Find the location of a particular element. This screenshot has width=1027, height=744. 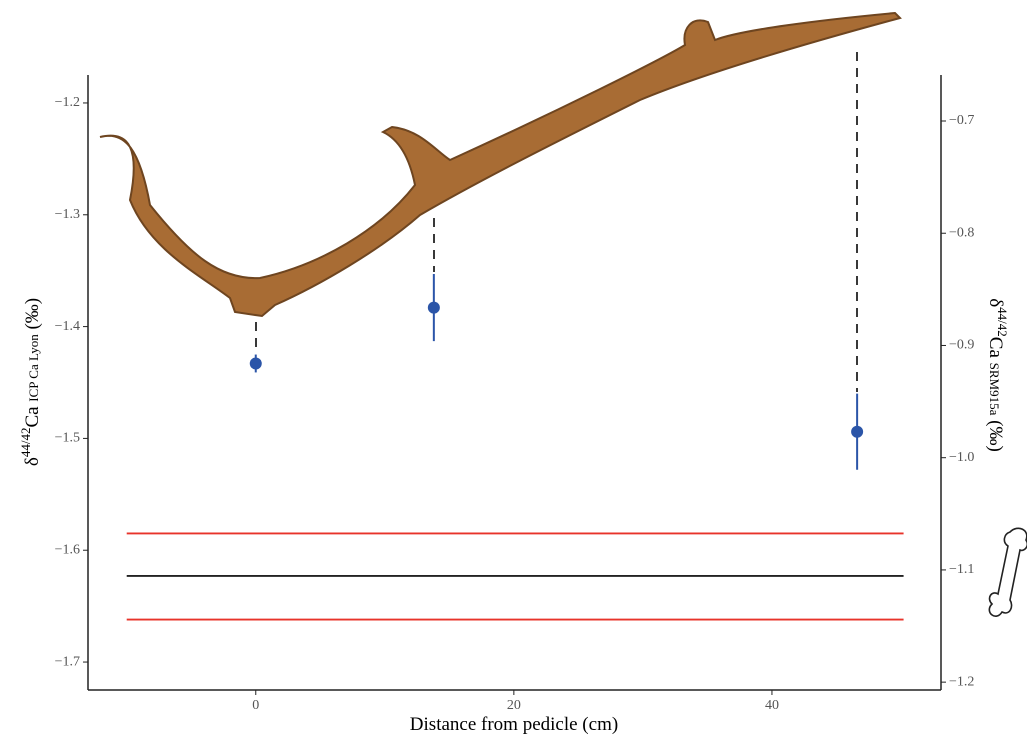

y2-tick-label: −1.2 is located at coordinates (961, 681).